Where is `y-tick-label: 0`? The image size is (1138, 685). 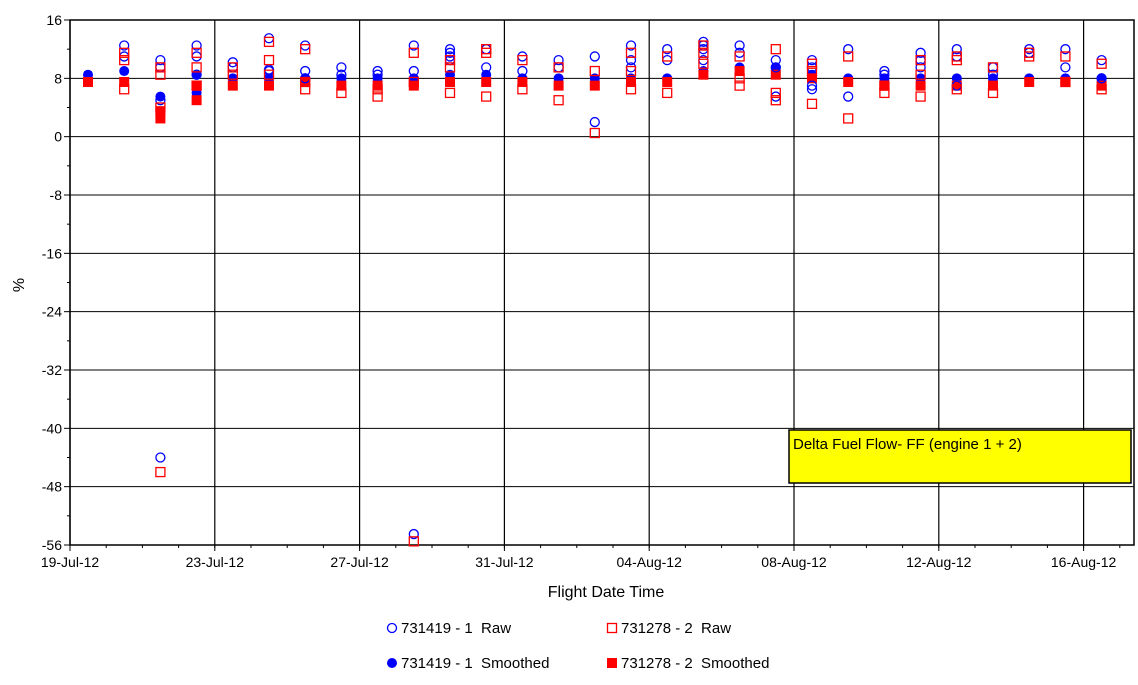 y-tick-label: 0 is located at coordinates (58, 137).